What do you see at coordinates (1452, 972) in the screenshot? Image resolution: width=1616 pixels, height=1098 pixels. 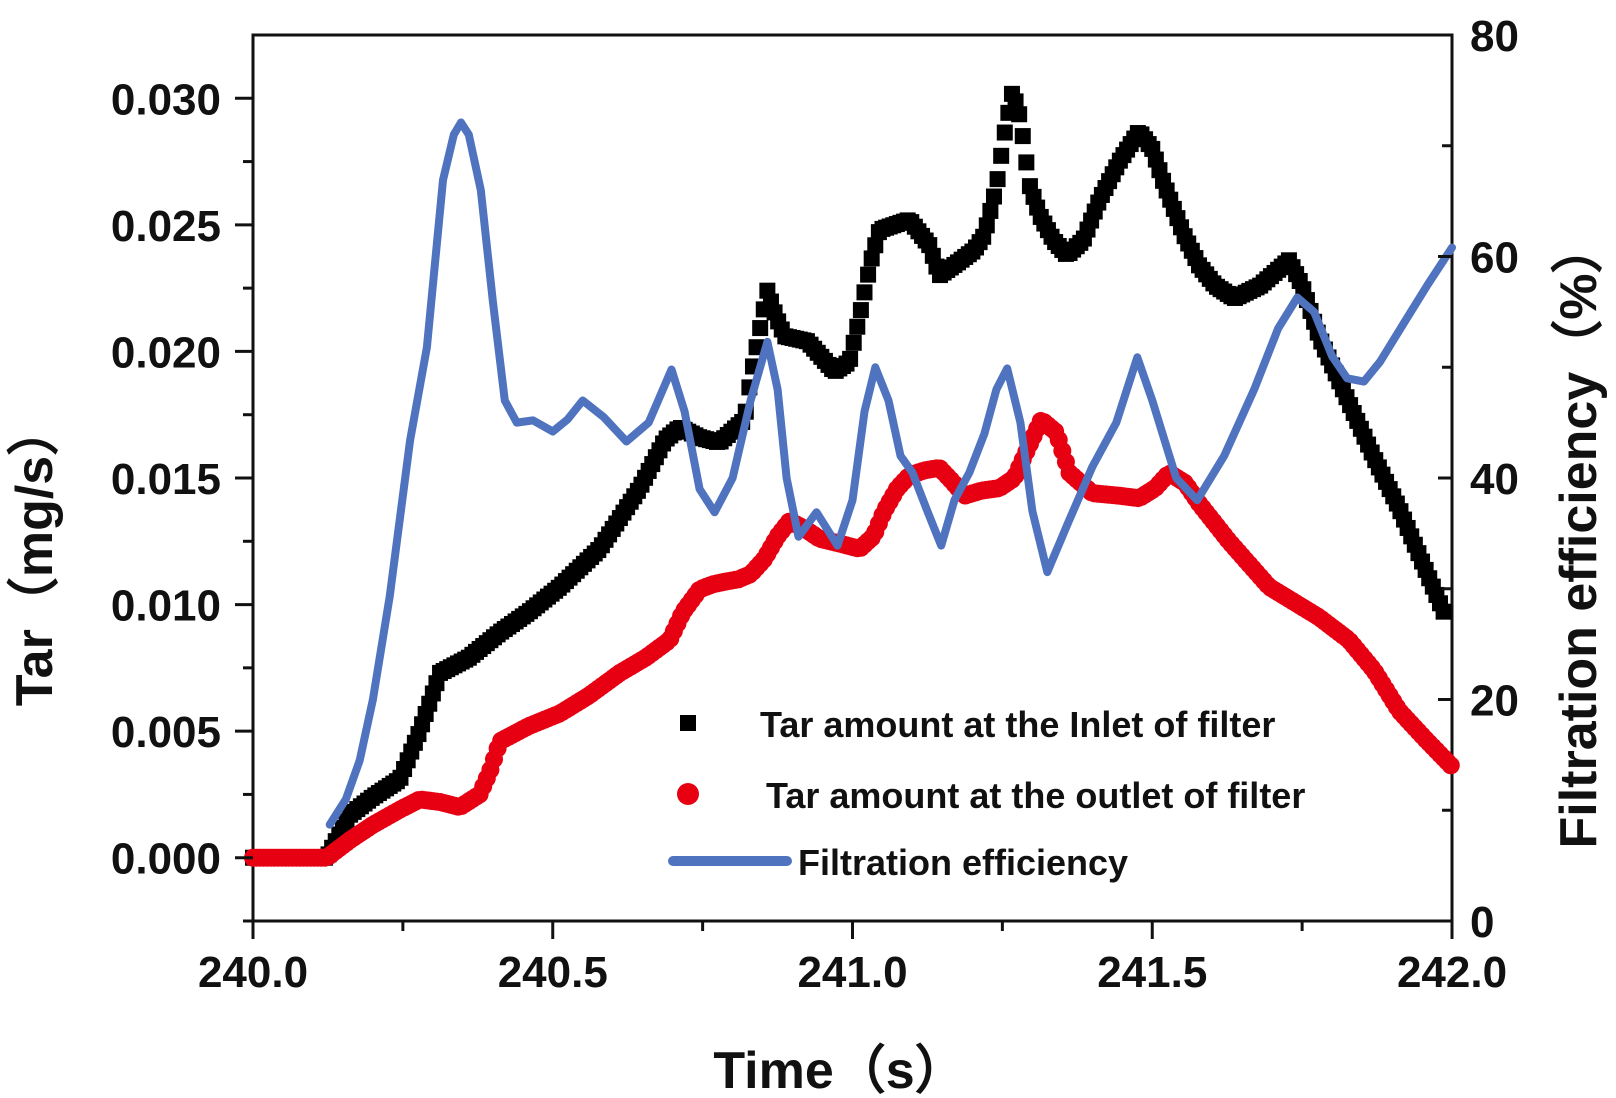 I see `x-tick-label: 242.0` at bounding box center [1452, 972].